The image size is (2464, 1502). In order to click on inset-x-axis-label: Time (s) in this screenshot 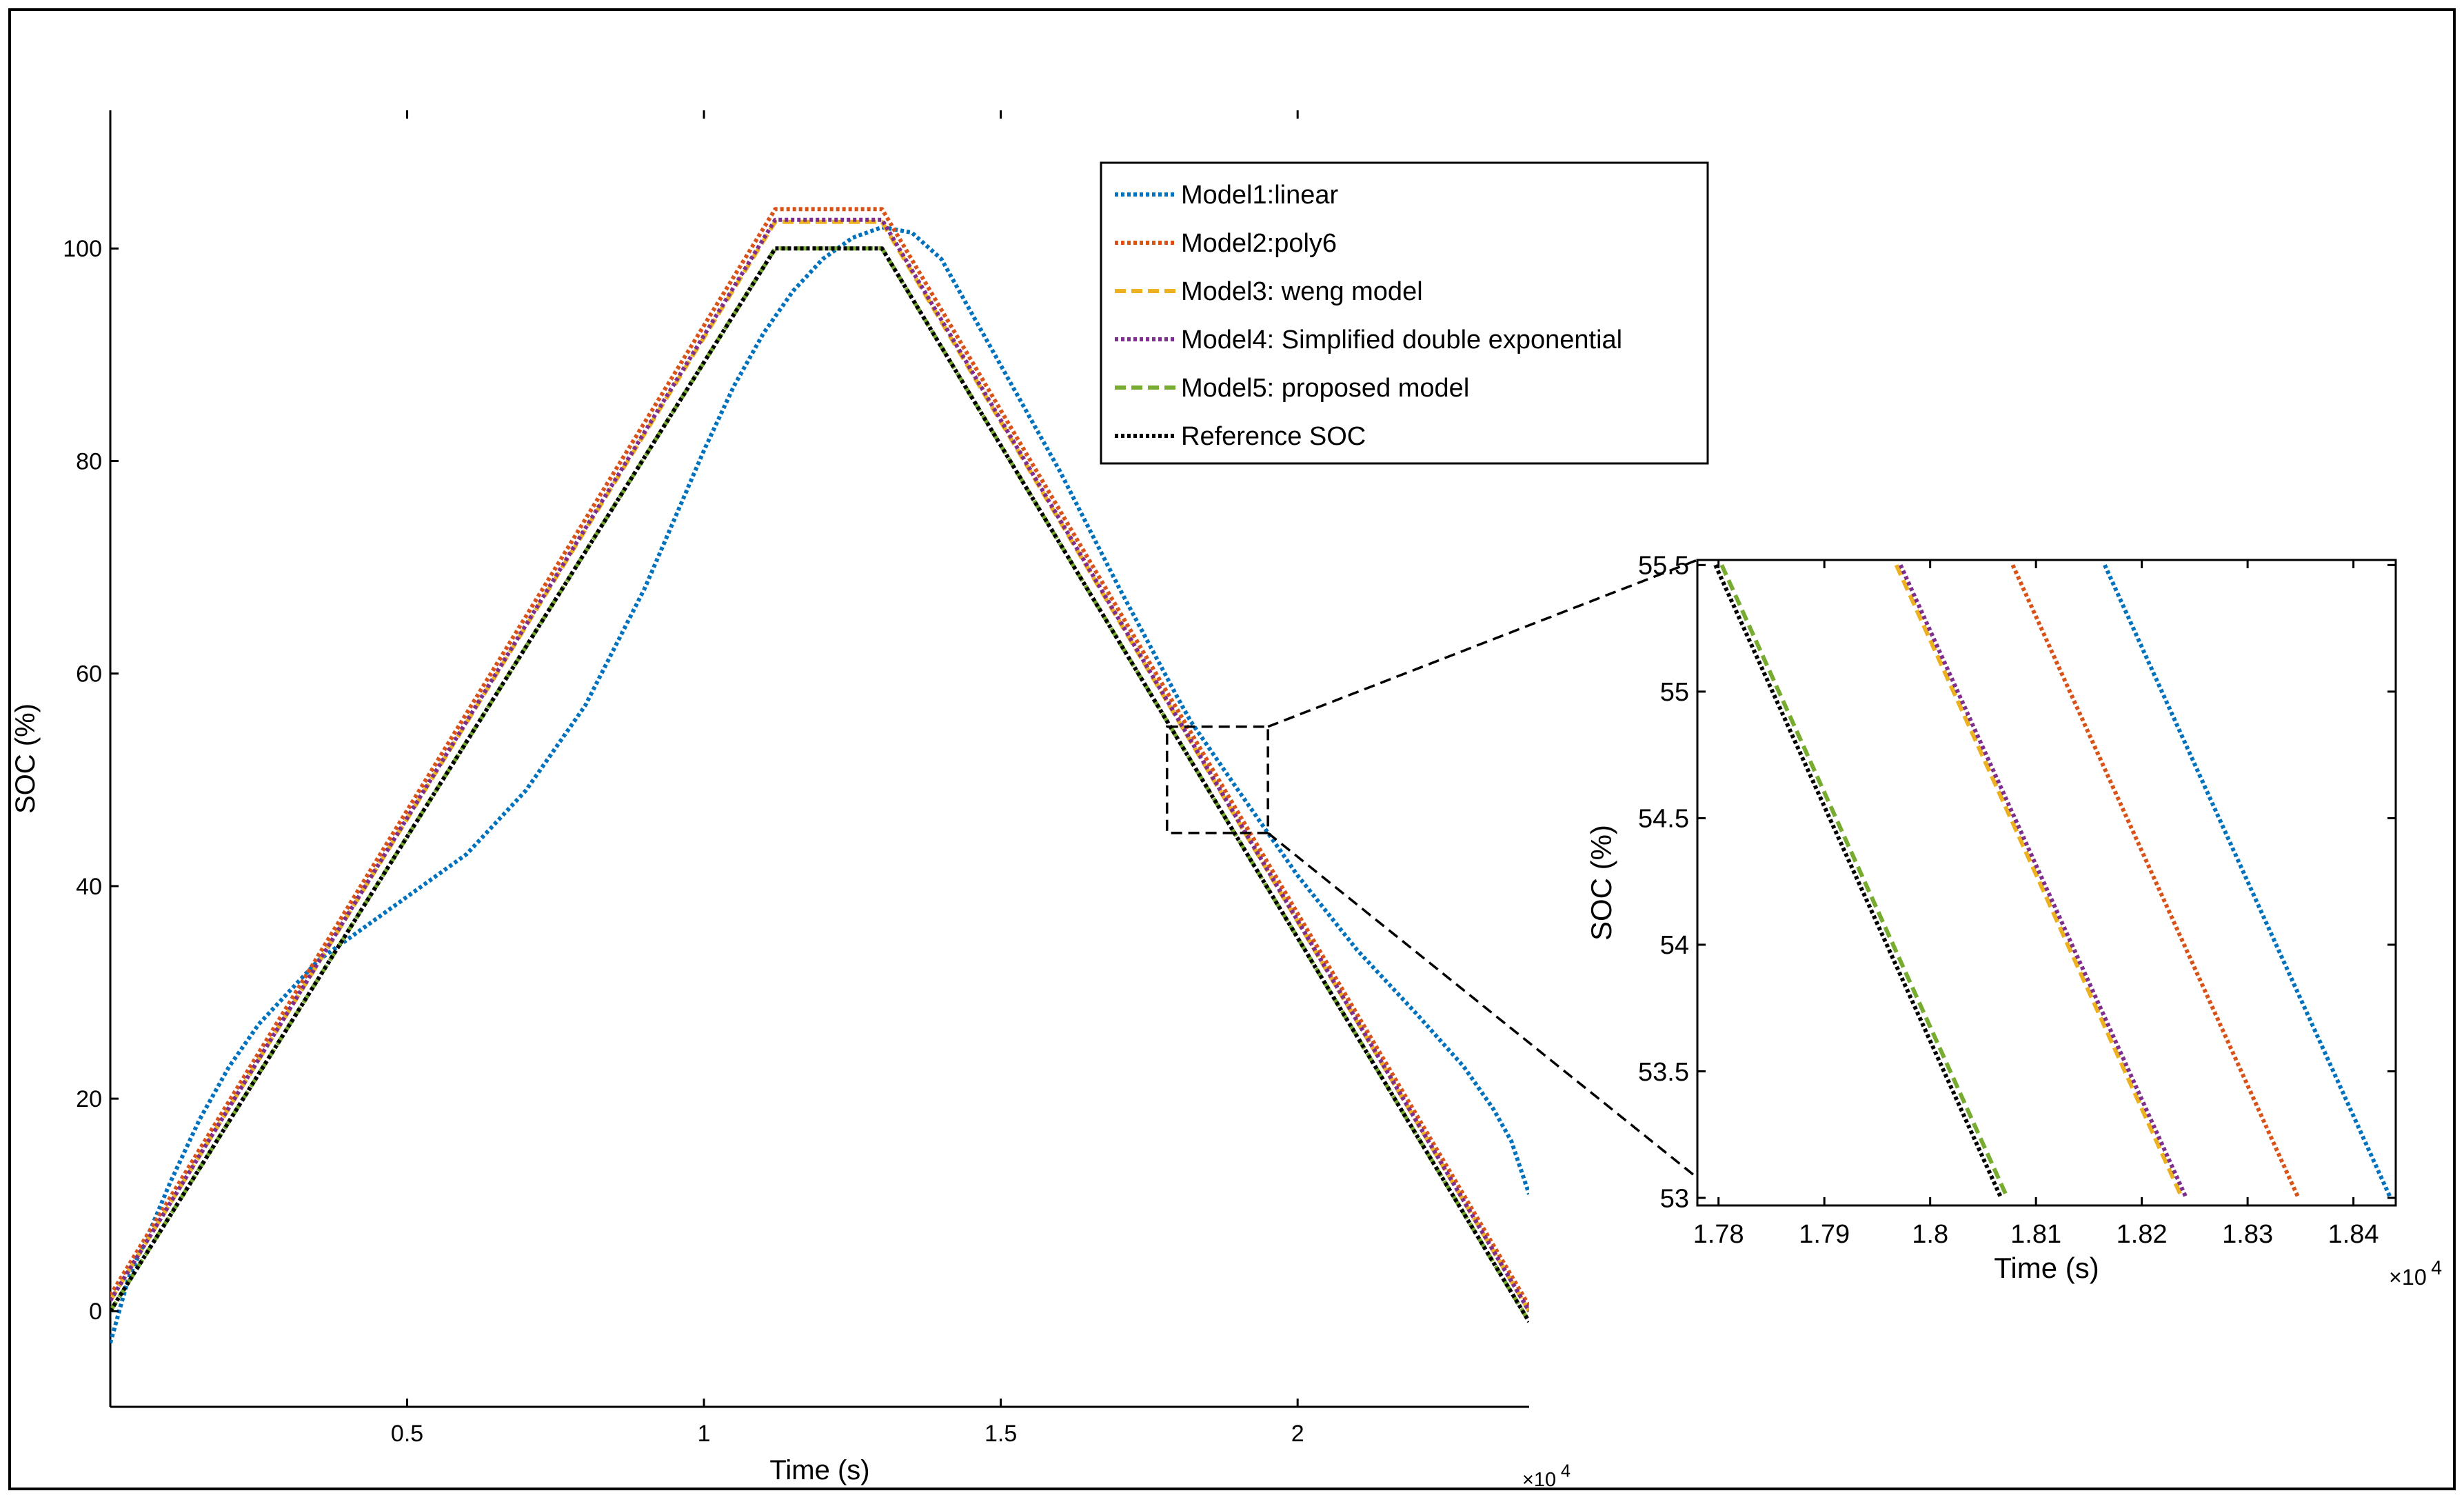, I will do `click(2046, 1268)`.